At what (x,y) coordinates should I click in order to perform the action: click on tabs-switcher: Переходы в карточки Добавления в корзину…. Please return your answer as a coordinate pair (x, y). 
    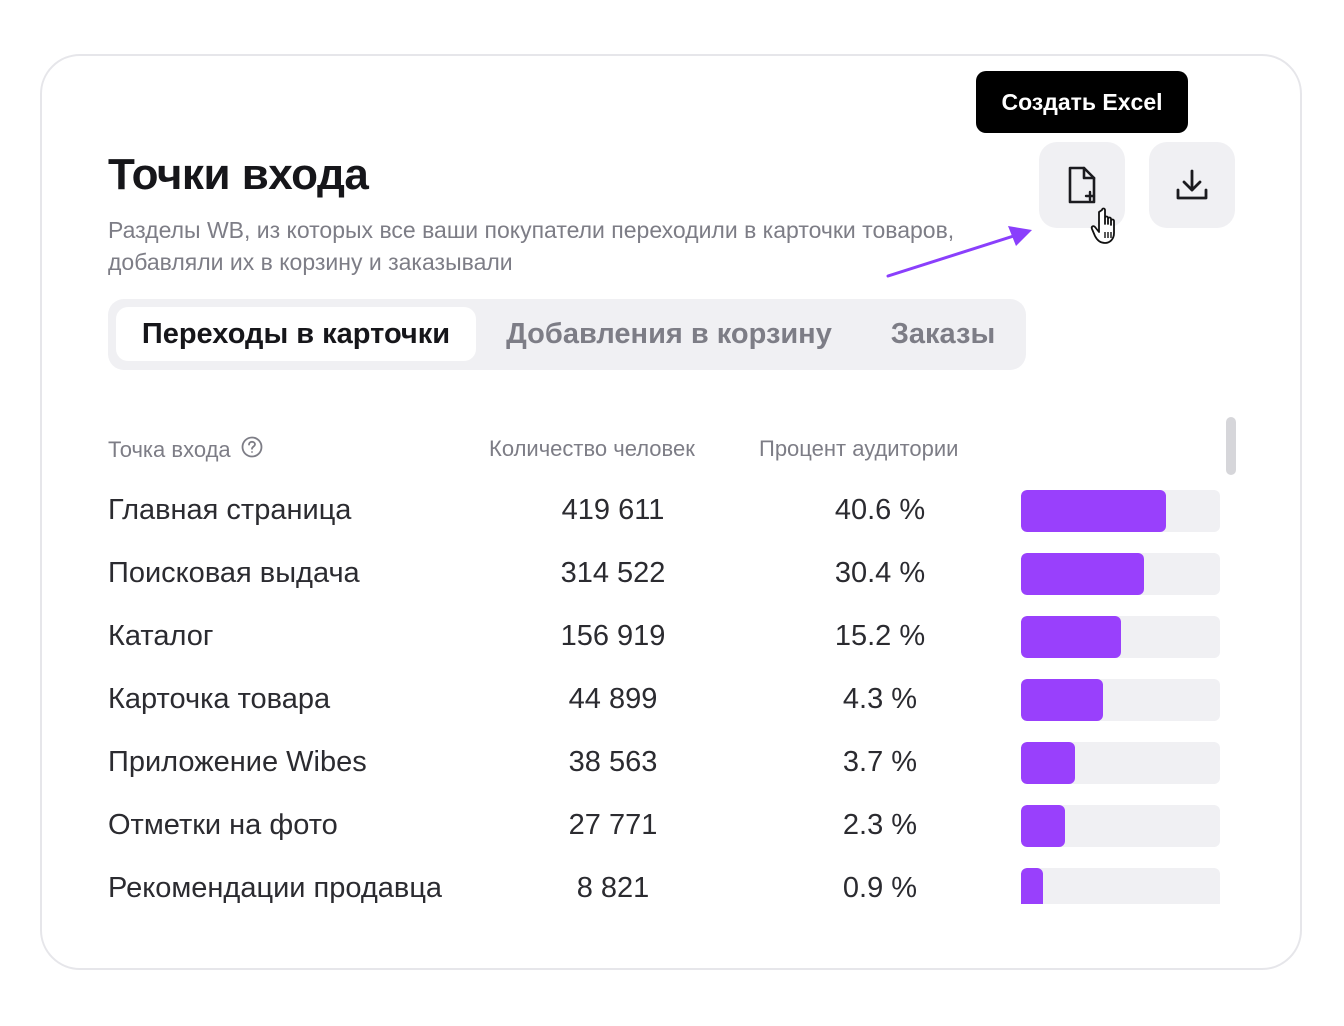
    Looking at the image, I should click on (567, 334).